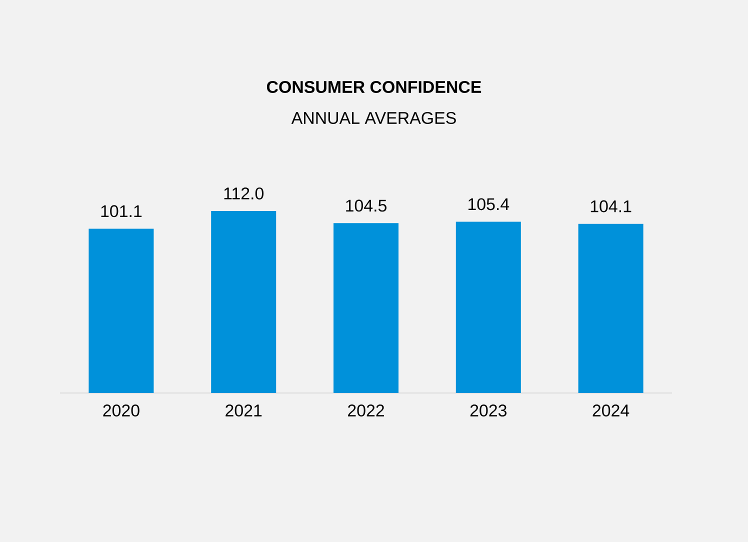 The image size is (748, 542). What do you see at coordinates (366, 410) in the screenshot?
I see `x-tick-label: 2022` at bounding box center [366, 410].